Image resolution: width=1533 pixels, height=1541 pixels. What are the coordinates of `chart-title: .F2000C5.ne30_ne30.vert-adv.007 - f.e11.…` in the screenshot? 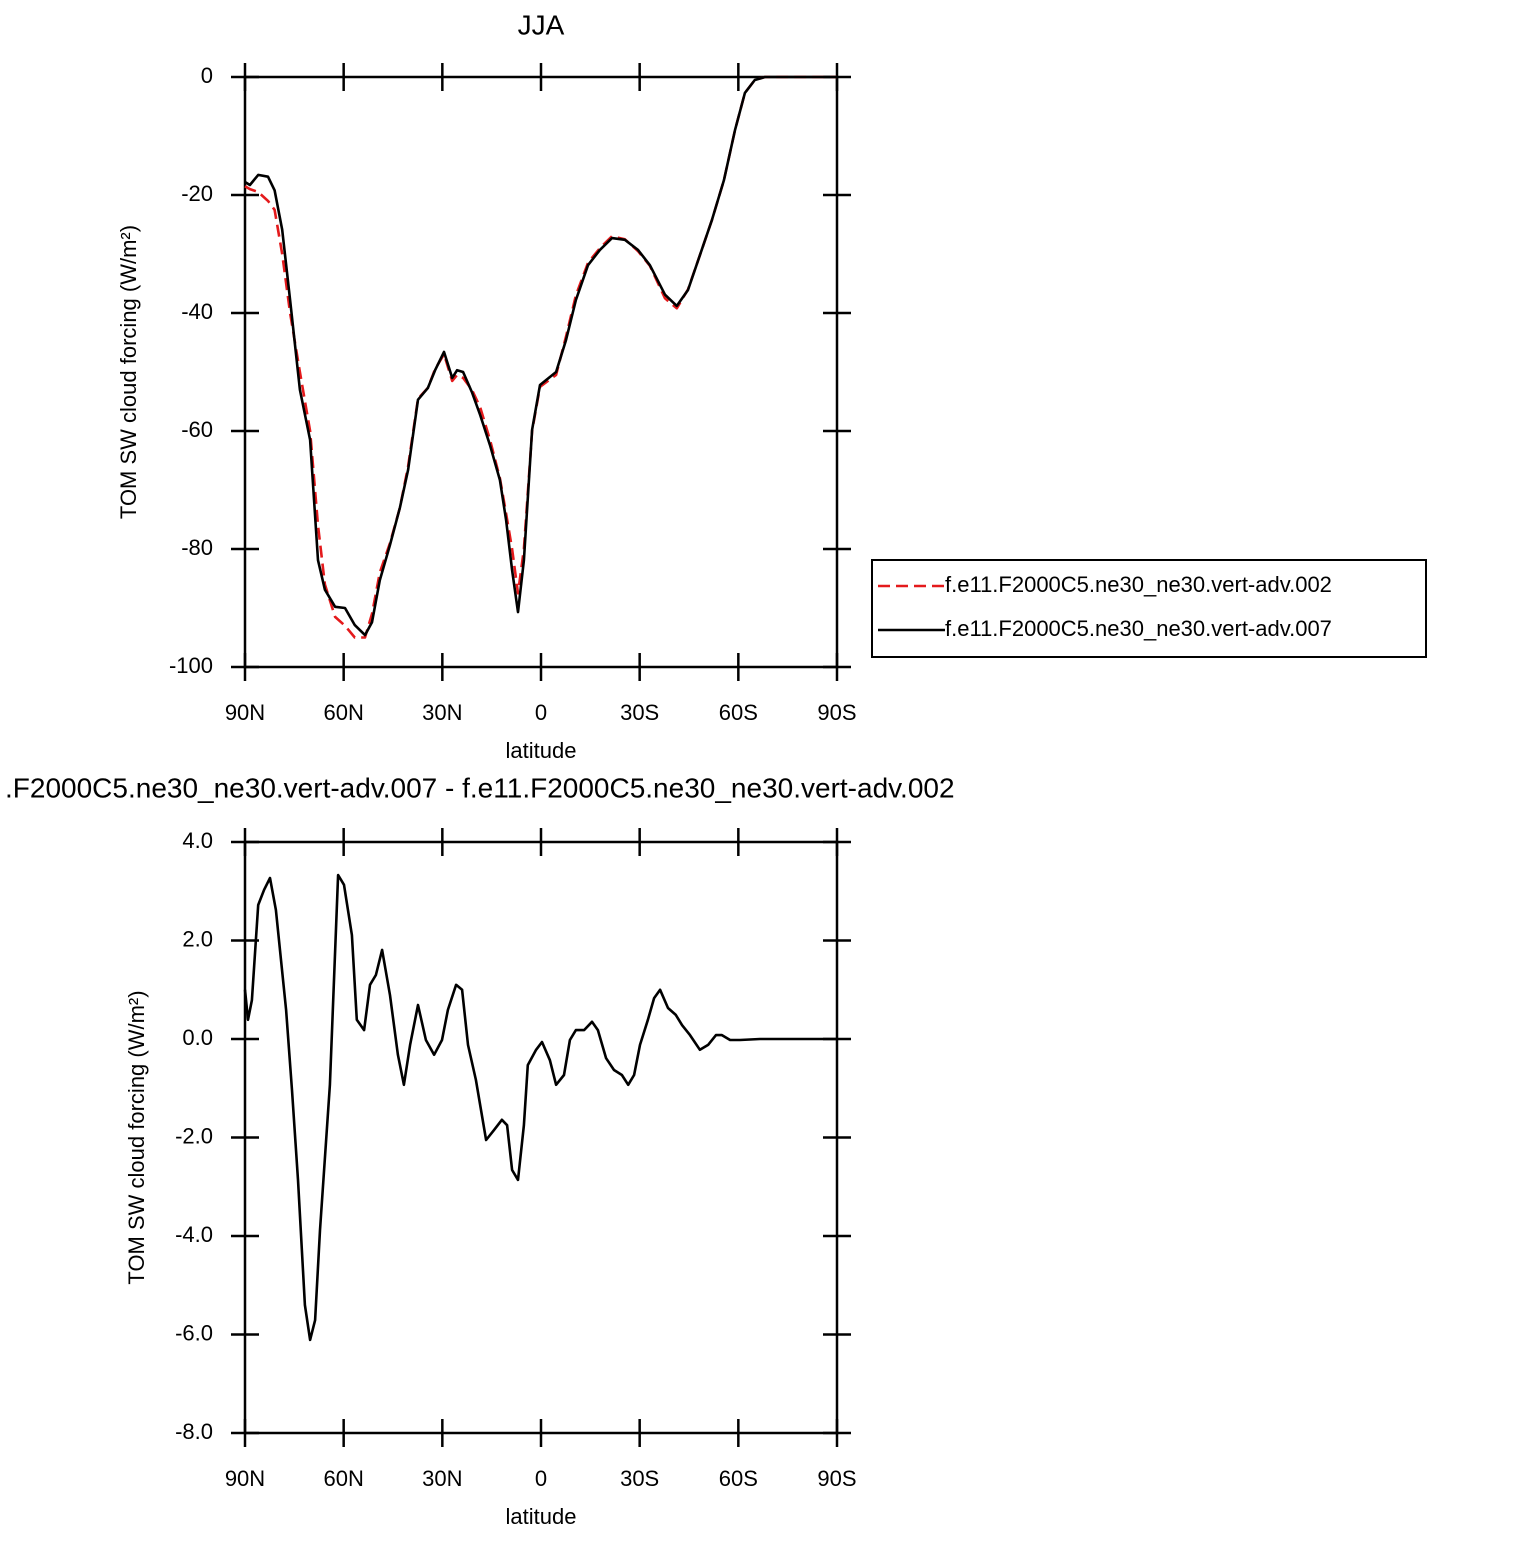 It's located at (480, 787).